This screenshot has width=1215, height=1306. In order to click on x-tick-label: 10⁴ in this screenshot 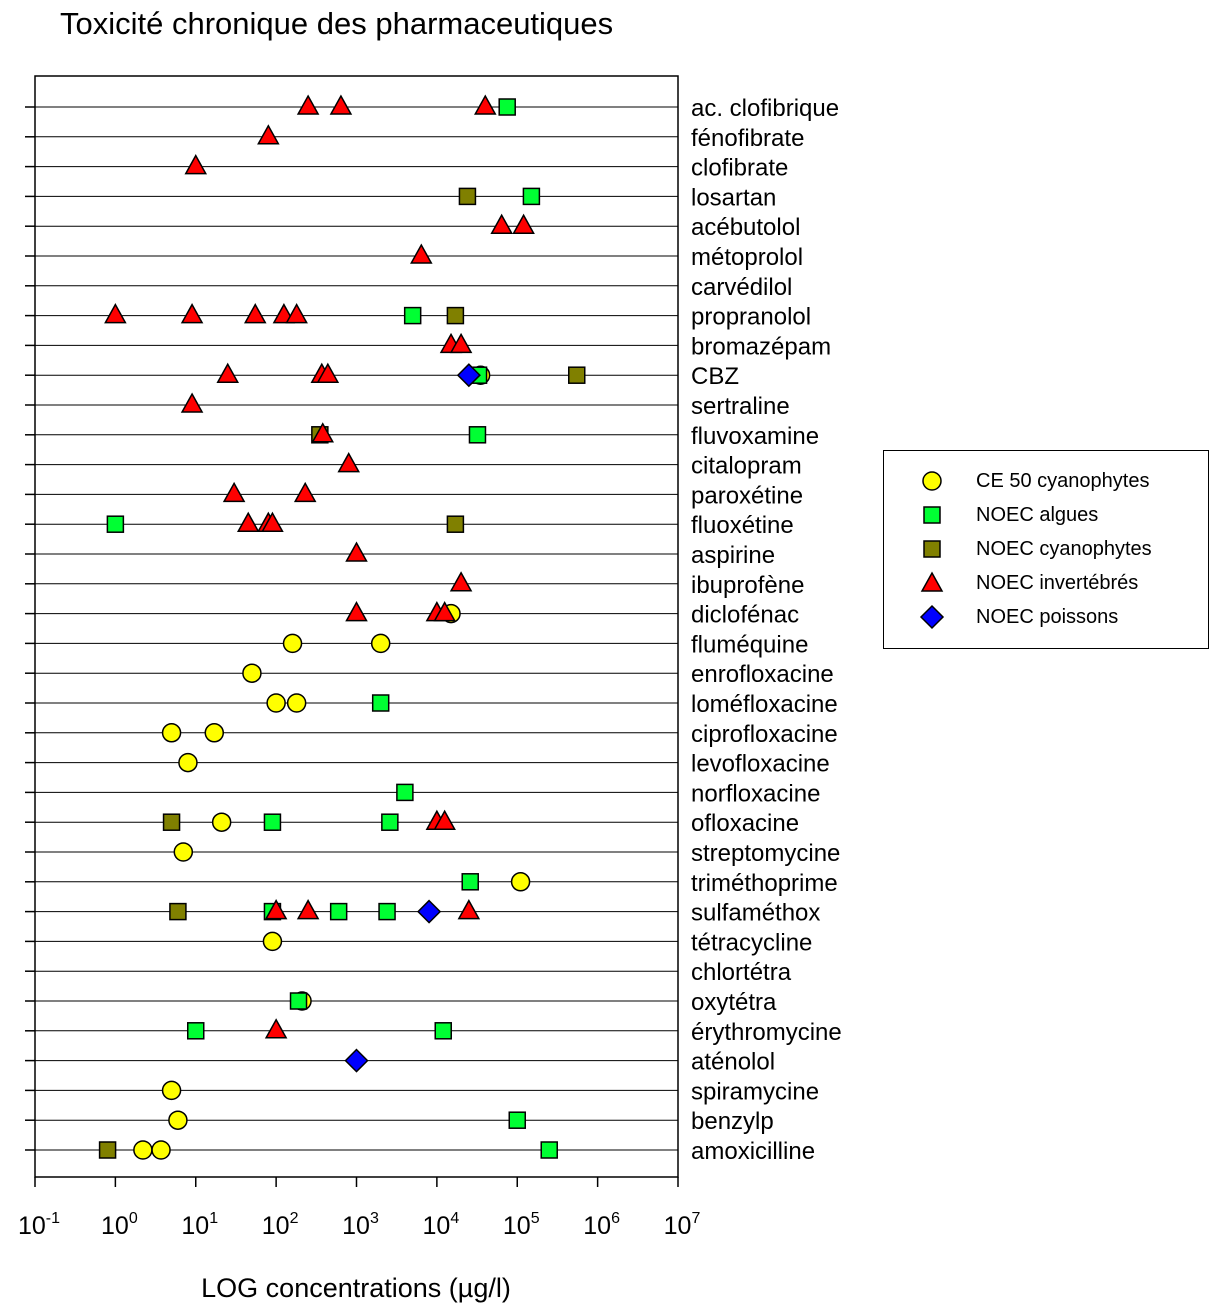, I will do `click(441, 1225)`.